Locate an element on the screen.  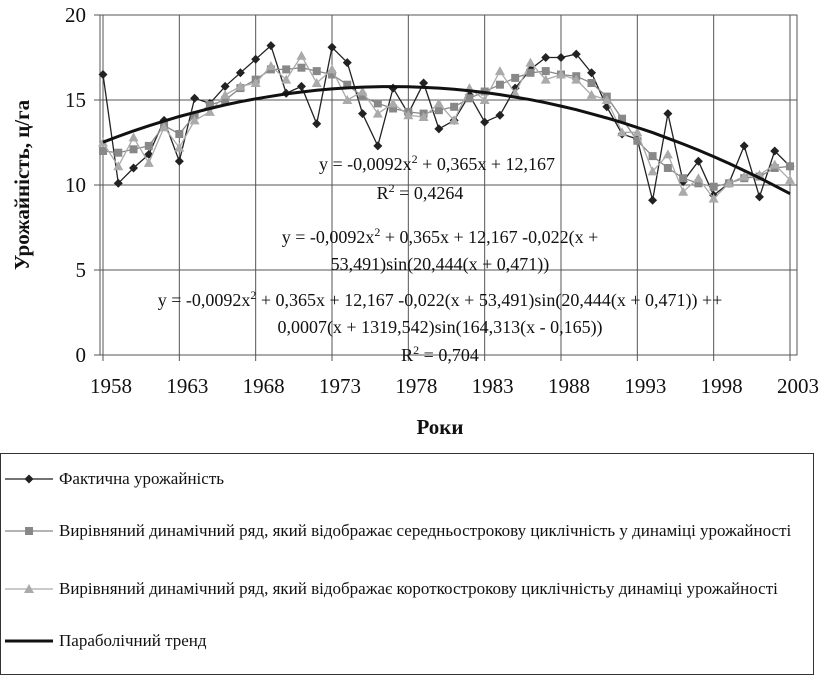
x-tick-label: 2003 is located at coordinates (798, 386).